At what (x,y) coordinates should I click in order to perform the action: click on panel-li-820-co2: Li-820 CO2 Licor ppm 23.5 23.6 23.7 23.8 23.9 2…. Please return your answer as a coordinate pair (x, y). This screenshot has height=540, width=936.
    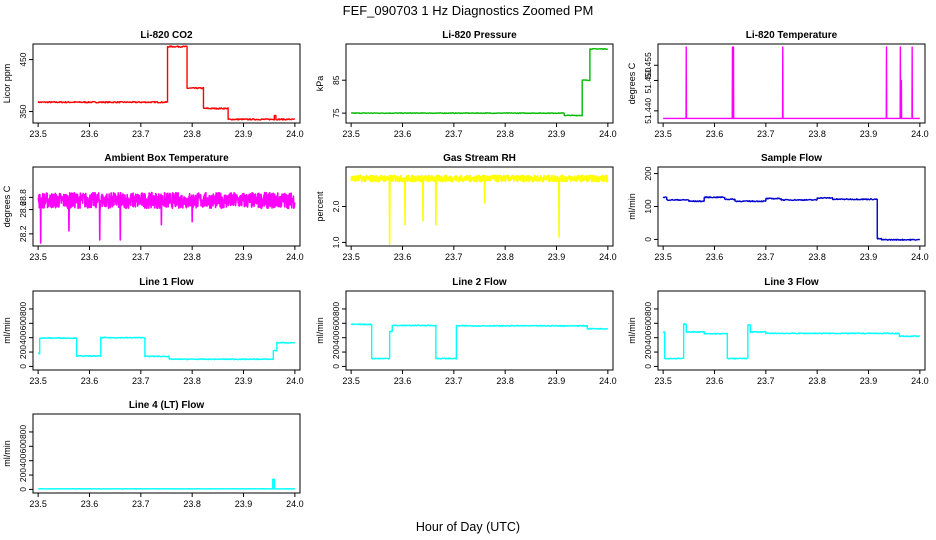
    Looking at the image, I should click on (153, 84).